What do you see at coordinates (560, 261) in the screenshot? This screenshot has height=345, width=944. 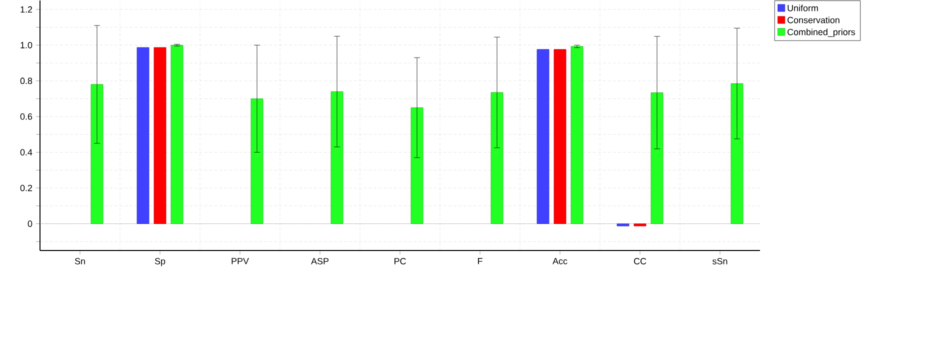 I see `x-tick-label: Acc` at bounding box center [560, 261].